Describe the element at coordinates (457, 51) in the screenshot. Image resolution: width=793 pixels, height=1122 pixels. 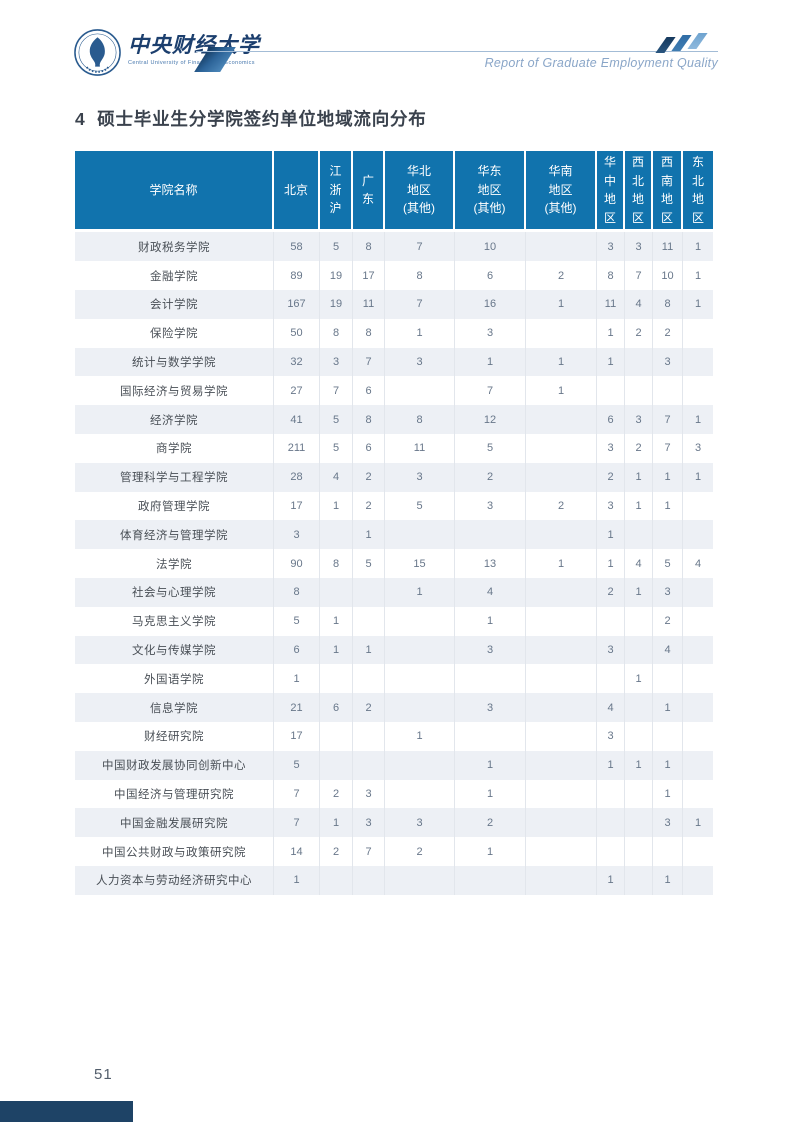
I see `banner-divider-line` at that location.